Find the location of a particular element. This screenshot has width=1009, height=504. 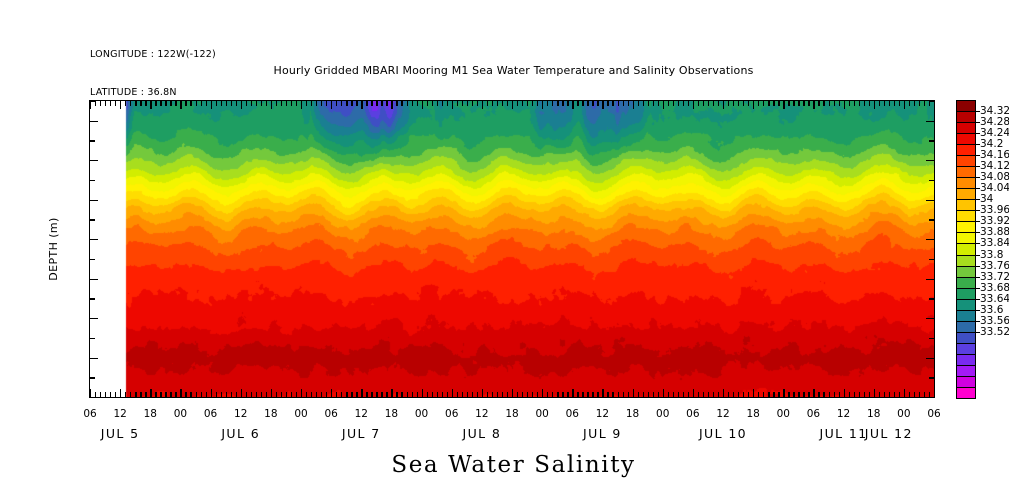

colorbar-tick-label: 33.76 is located at coordinates (994, 265).